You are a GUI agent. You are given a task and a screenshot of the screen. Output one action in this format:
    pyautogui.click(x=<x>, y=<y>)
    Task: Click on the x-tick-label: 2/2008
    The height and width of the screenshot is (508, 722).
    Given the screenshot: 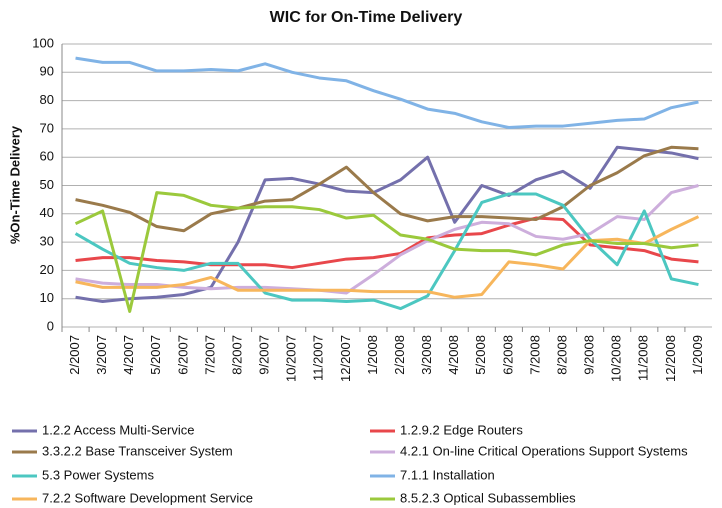 What is the action you would take?
    pyautogui.click(x=399, y=355)
    